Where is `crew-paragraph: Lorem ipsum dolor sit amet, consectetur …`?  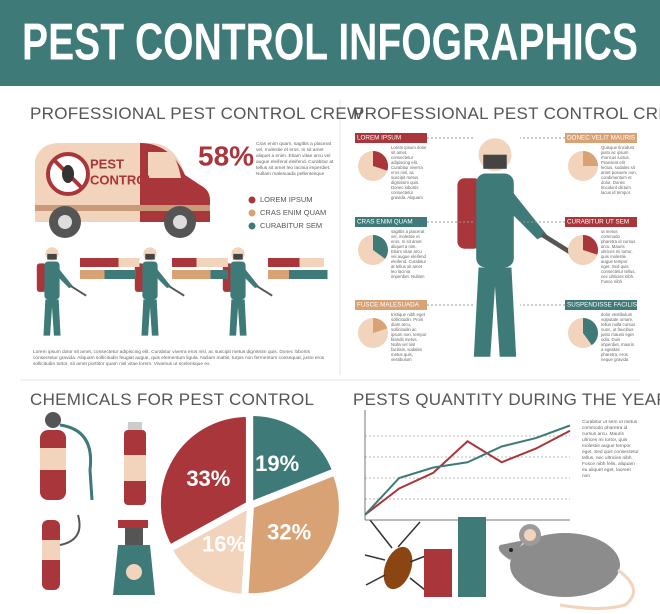
crew-paragraph: Lorem ipsum dolor sit amet, consectetur … is located at coordinates (179, 358).